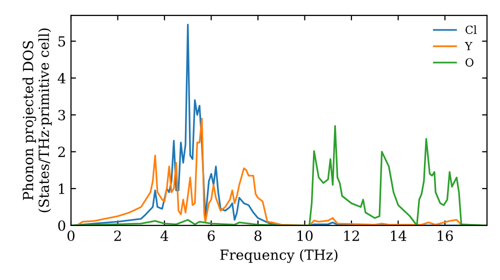 This screenshot has width=500, height=280. Describe the element at coordinates (398, 235) in the screenshot. I see `x-tick-label: 14` at that location.